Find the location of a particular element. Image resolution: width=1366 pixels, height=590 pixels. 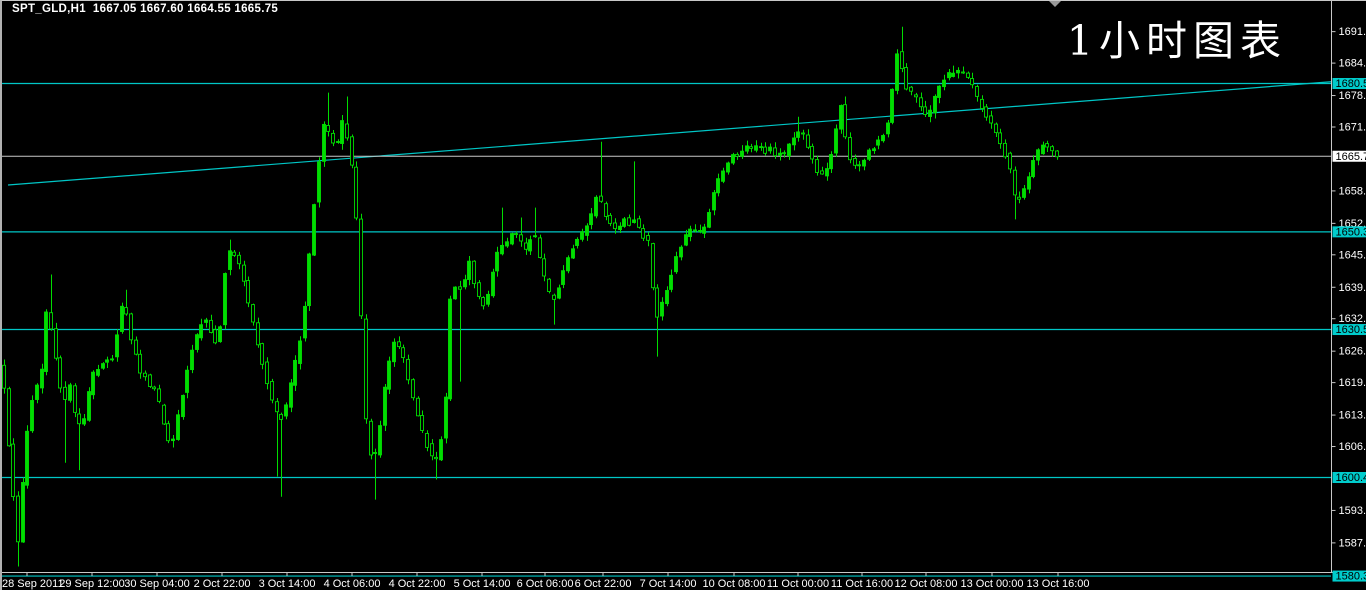

price-label: 1671.70 is located at coordinates (1352, 128).